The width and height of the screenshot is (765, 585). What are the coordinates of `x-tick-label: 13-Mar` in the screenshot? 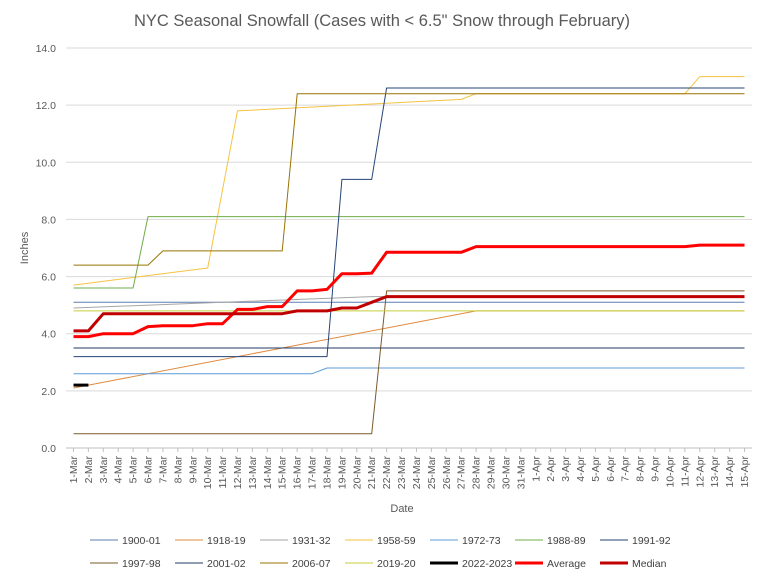 It's located at (253, 473).